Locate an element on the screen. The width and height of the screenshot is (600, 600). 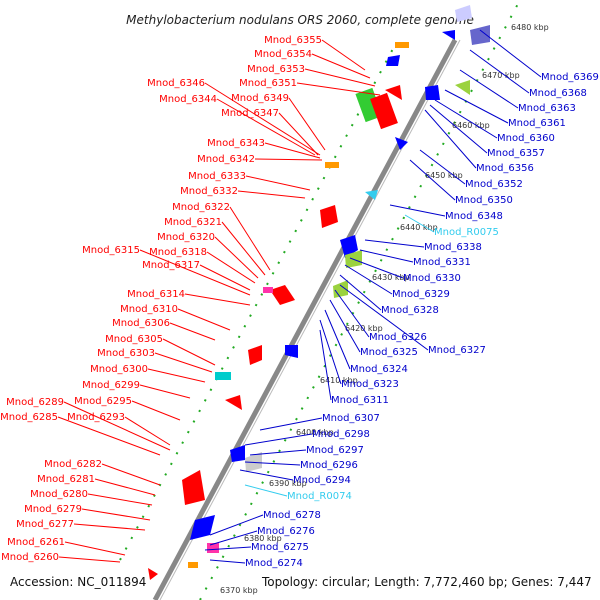
gene-label-left: Mnod_6322 is located at coordinates (201, 207).